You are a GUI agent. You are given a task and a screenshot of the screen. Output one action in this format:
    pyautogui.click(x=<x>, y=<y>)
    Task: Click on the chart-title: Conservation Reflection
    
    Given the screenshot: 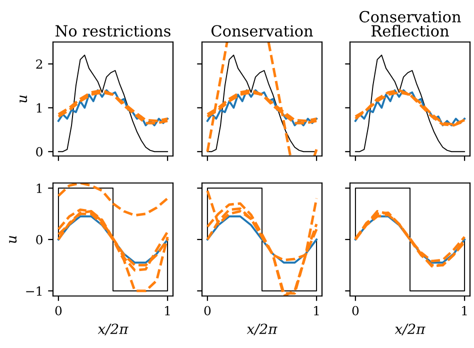 What is the action you would take?
    pyautogui.click(x=410, y=23)
    